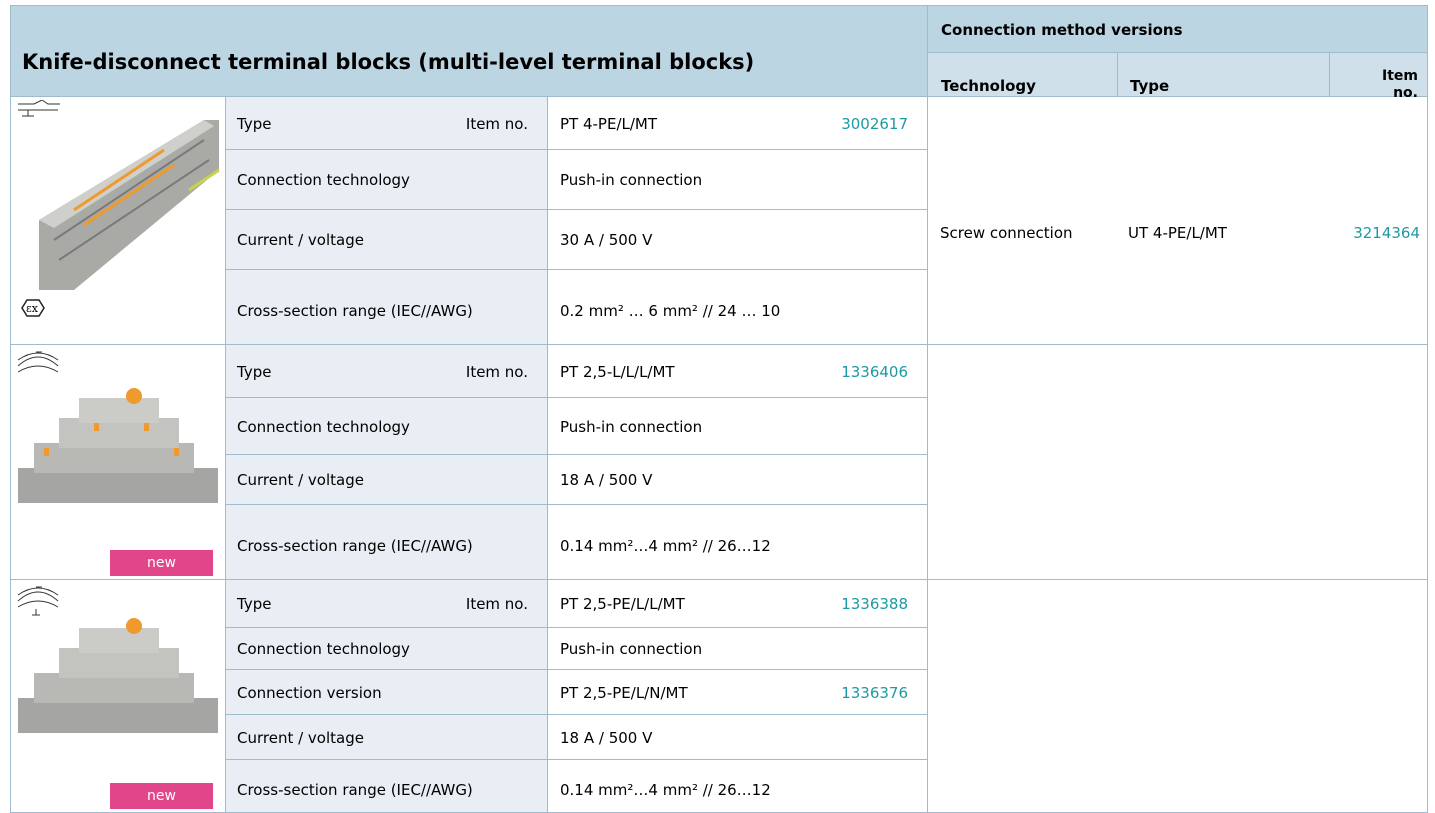 This screenshot has height=813, width=1435. I want to click on row-value: PT 2,5-PE/L/L/MT, so click(622, 604).